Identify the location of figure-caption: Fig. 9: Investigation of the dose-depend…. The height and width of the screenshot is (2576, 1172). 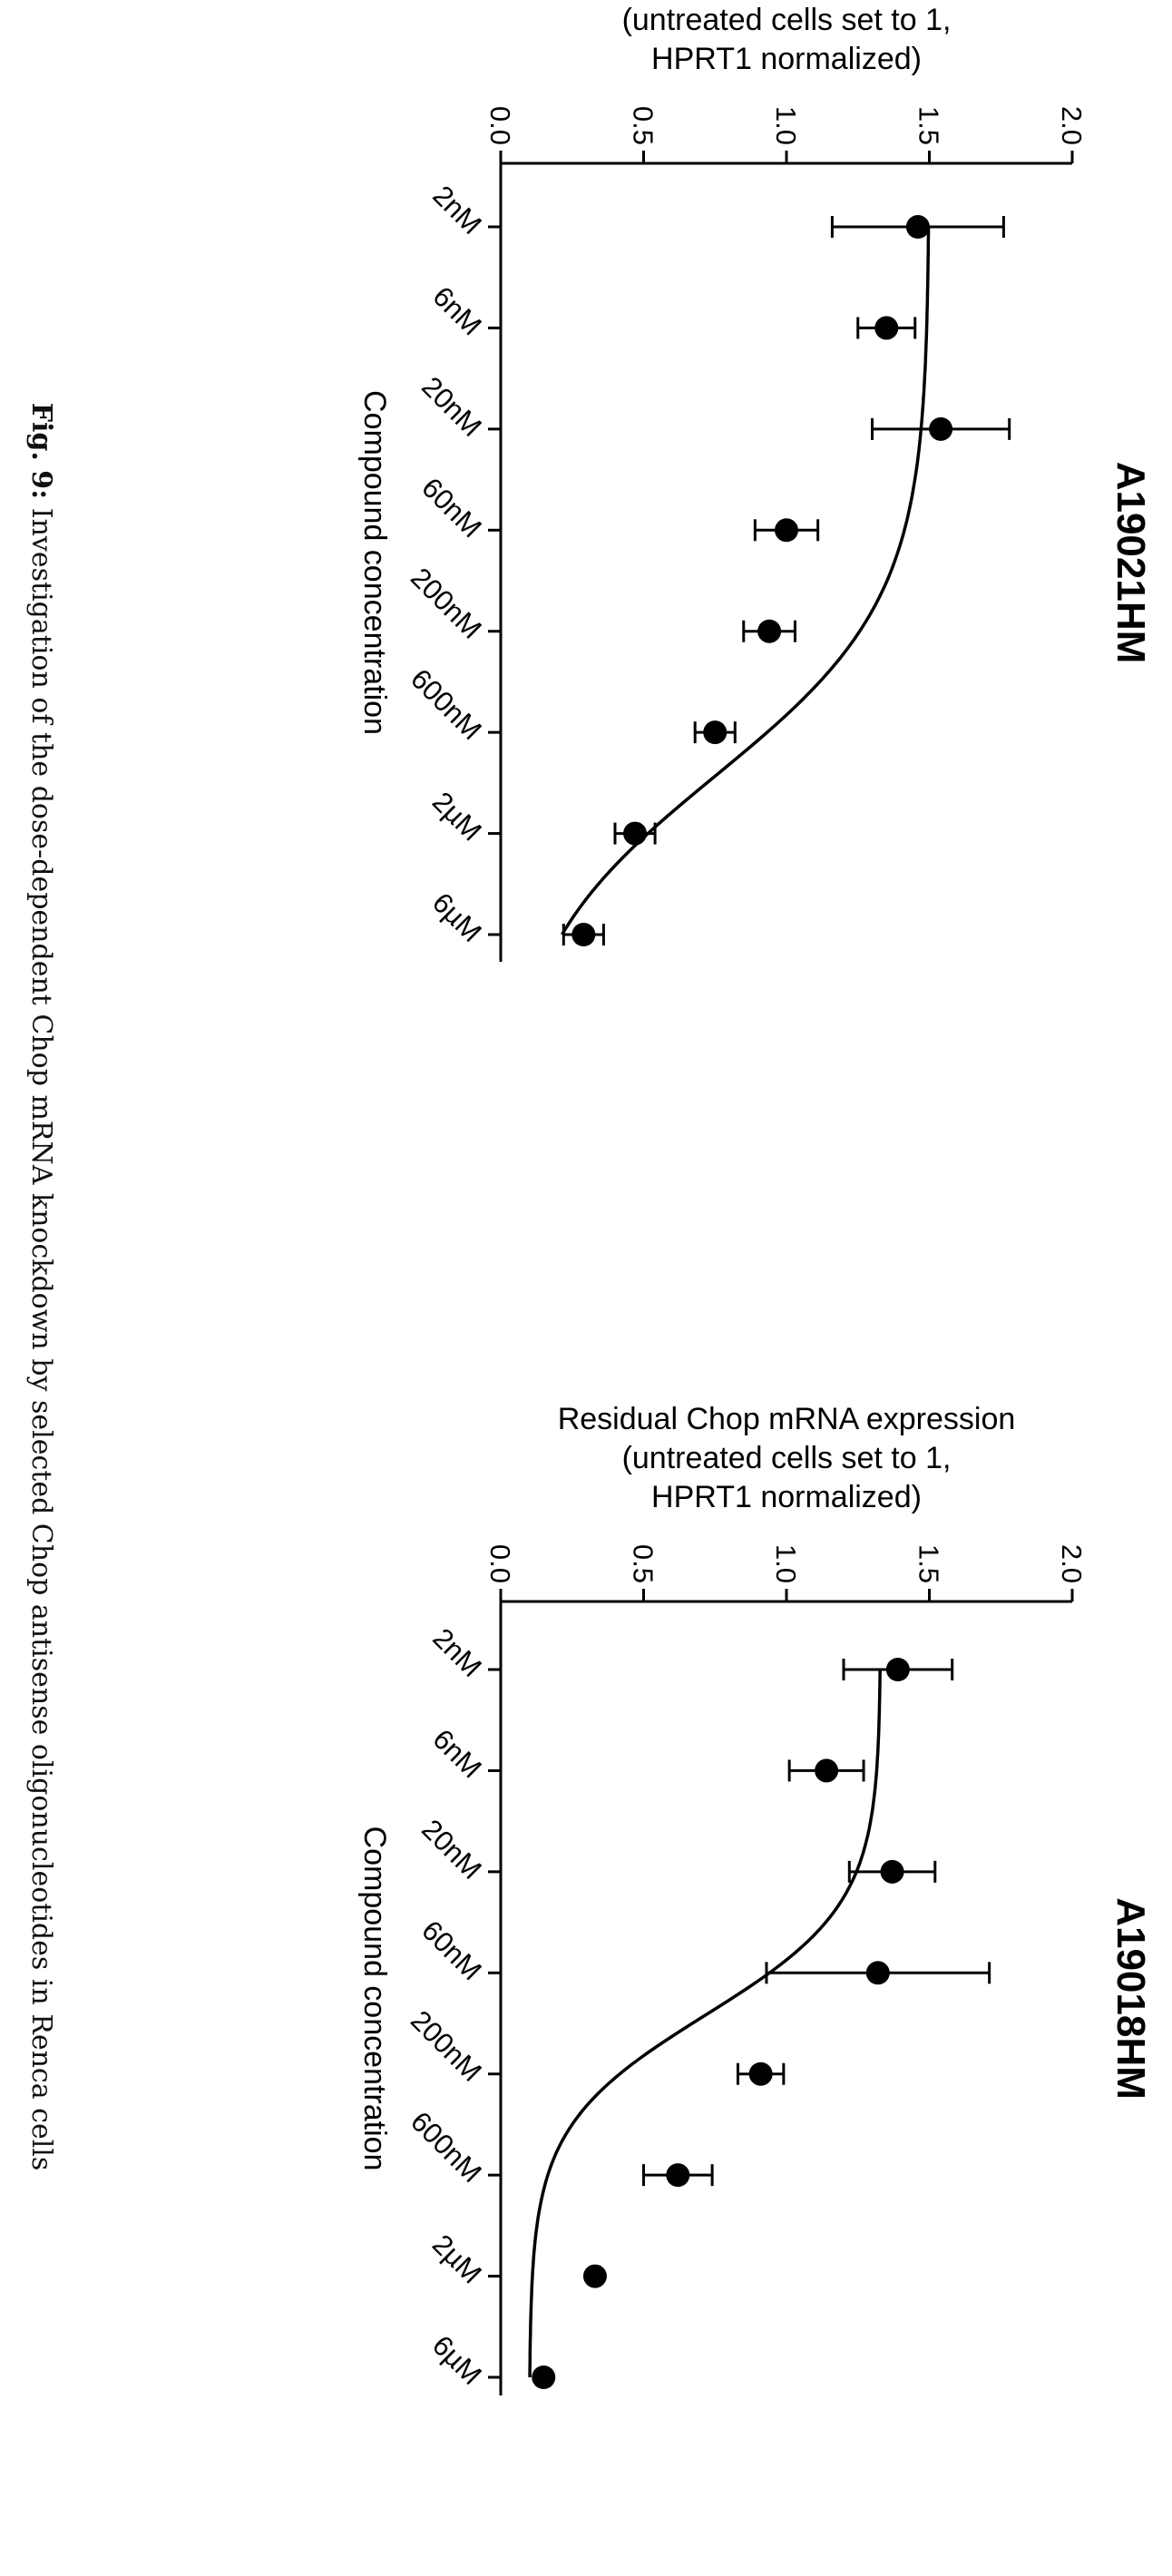
(41, 1287).